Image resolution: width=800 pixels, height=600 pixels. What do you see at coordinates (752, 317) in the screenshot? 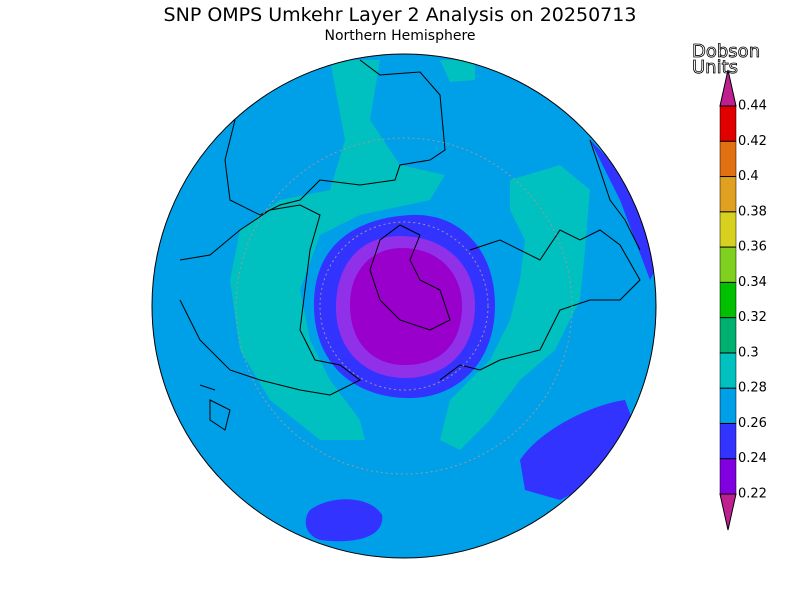
I see `colorbar-label: 0.32` at bounding box center [752, 317].